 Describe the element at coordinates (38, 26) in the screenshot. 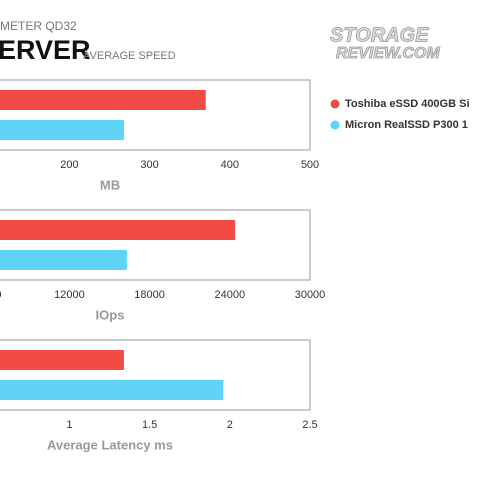

I see `supertitle: METER QD32` at that location.